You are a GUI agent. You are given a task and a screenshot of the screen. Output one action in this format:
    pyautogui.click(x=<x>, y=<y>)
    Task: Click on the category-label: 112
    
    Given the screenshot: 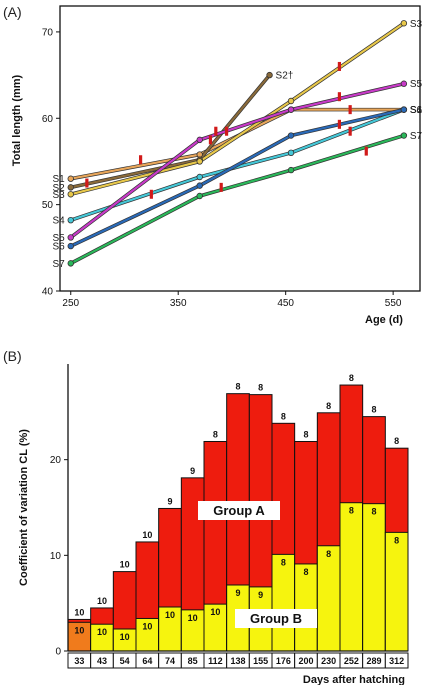 What is the action you would take?
    pyautogui.click(x=215, y=661)
    